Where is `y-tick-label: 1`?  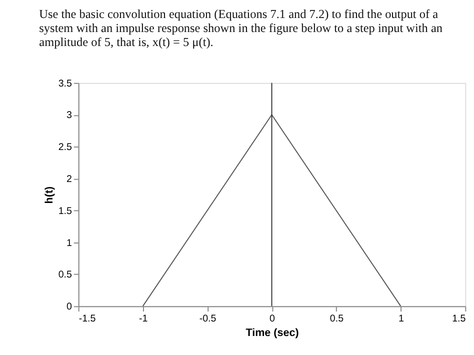 y-tick-label: 1 is located at coordinates (69, 243).